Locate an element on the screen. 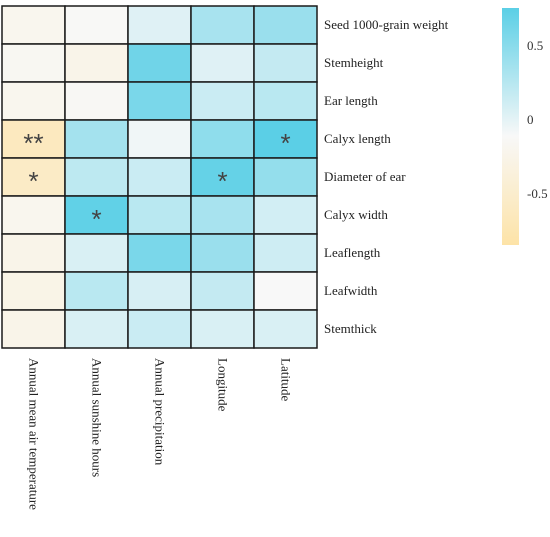 The width and height of the screenshot is (550, 537). row-label: Diameter of ear is located at coordinates (365, 176).